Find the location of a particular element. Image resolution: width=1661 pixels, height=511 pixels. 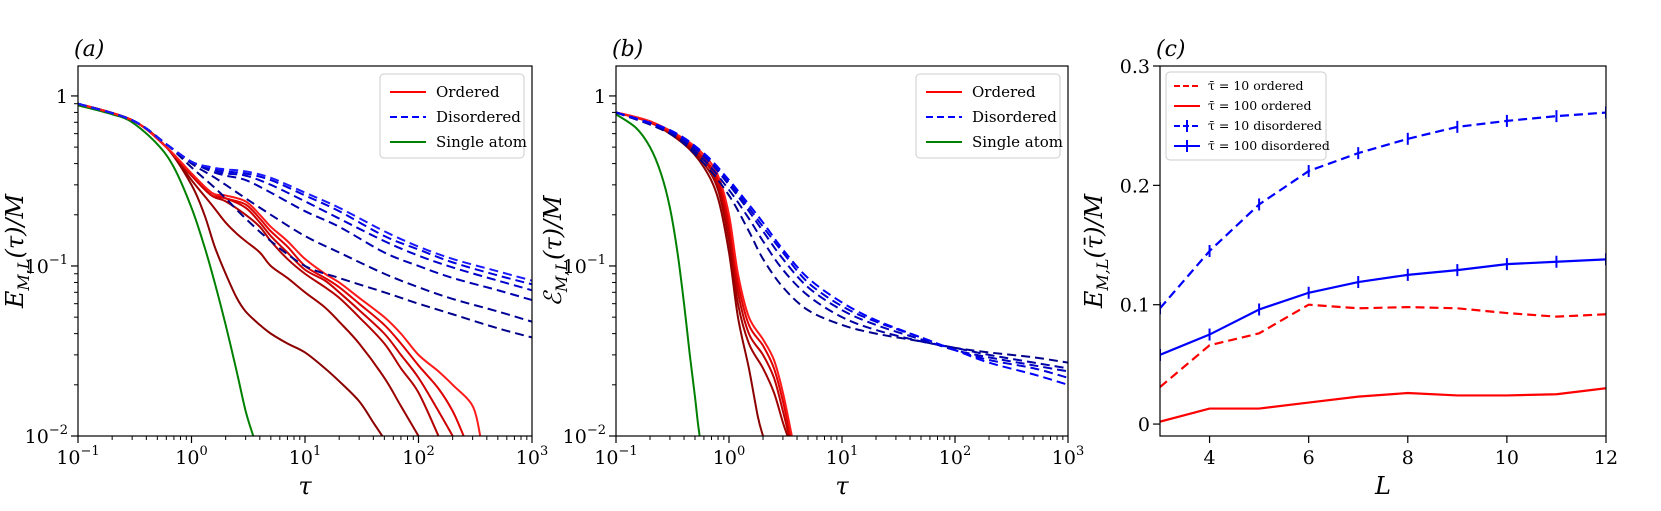

y-axis-label: ℰM,L(τ)/M is located at coordinates (555, 250).